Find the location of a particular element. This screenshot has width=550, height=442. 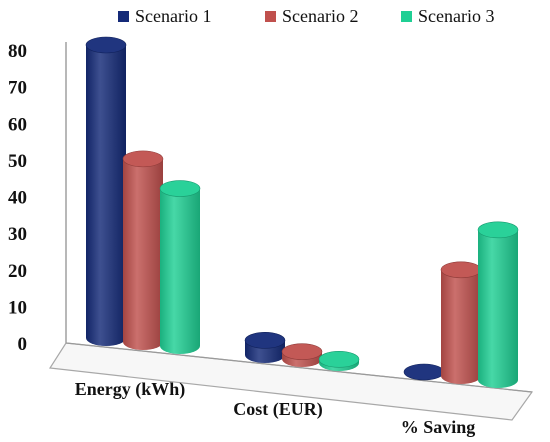

category-label: Cost (EUR) is located at coordinates (278, 409).